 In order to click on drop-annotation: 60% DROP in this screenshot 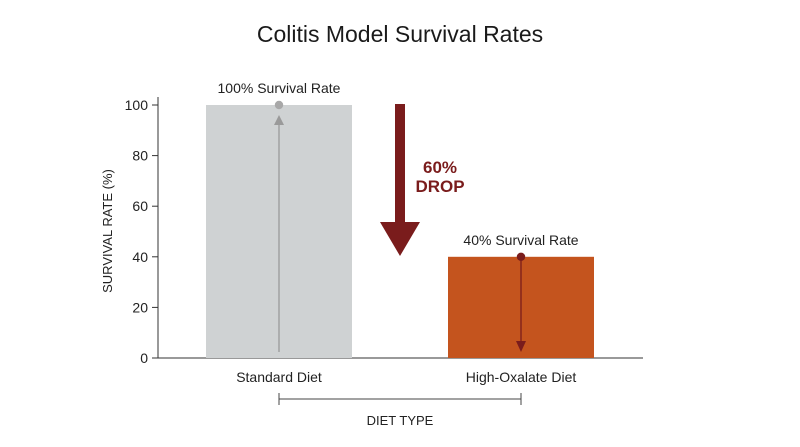, I will do `click(422, 180)`.